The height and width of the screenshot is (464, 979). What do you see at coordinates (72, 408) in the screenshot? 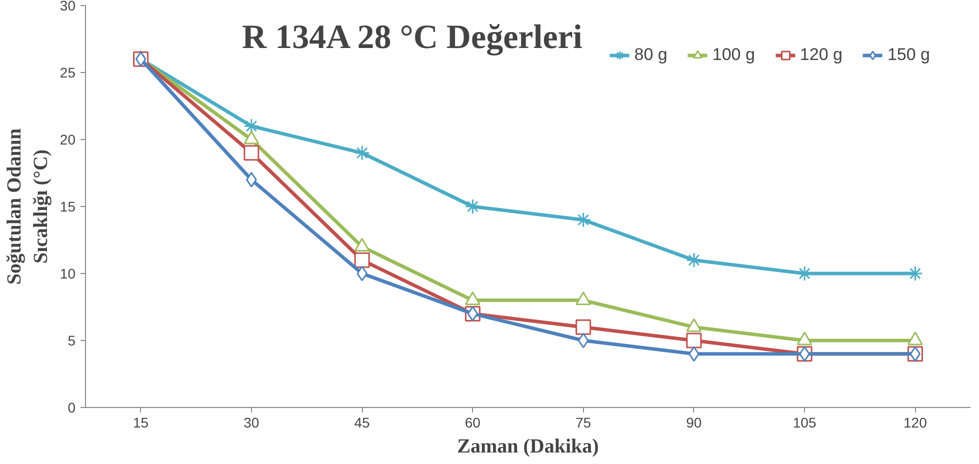
I see `y-tick-label: 0` at bounding box center [72, 408].